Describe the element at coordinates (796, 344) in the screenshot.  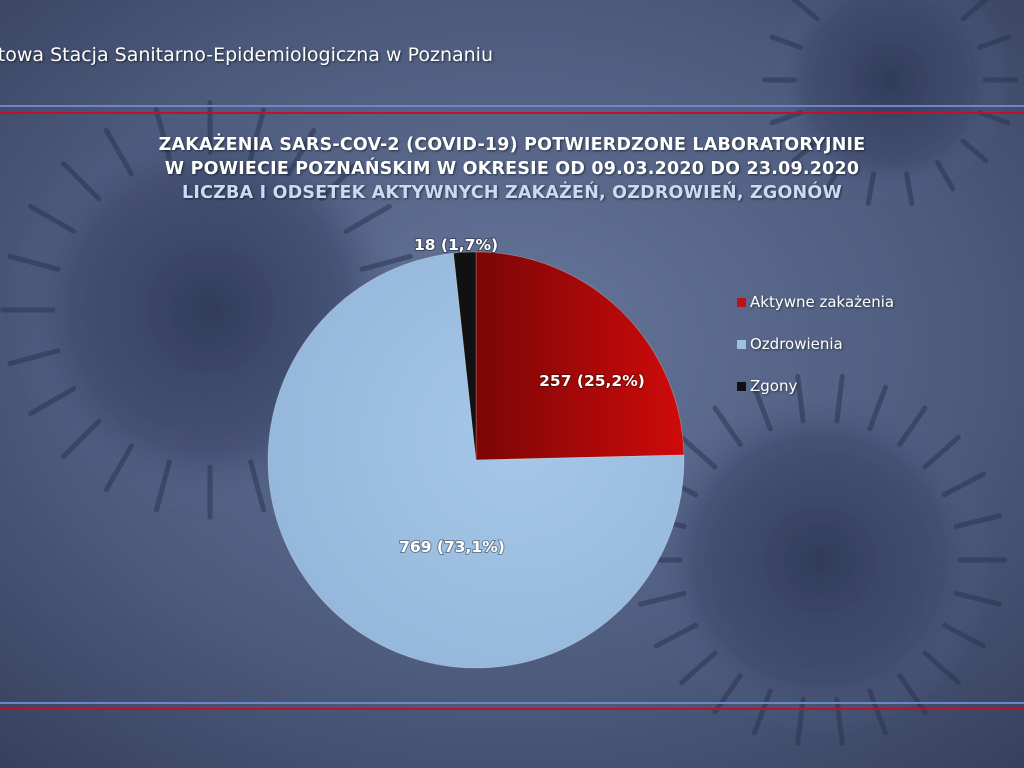
I see `legend-label-recovered: Ozdrowienia` at that location.